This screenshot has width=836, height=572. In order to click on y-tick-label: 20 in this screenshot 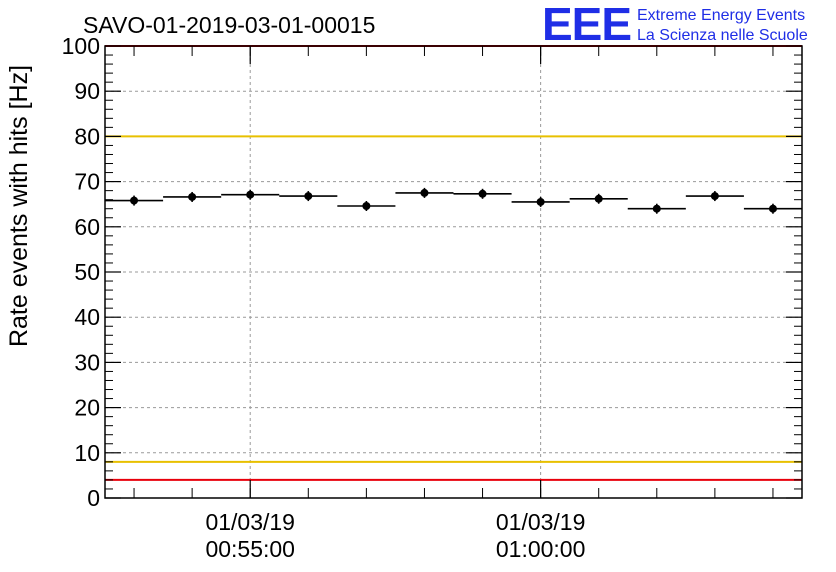, I will do `click(87, 408)`.